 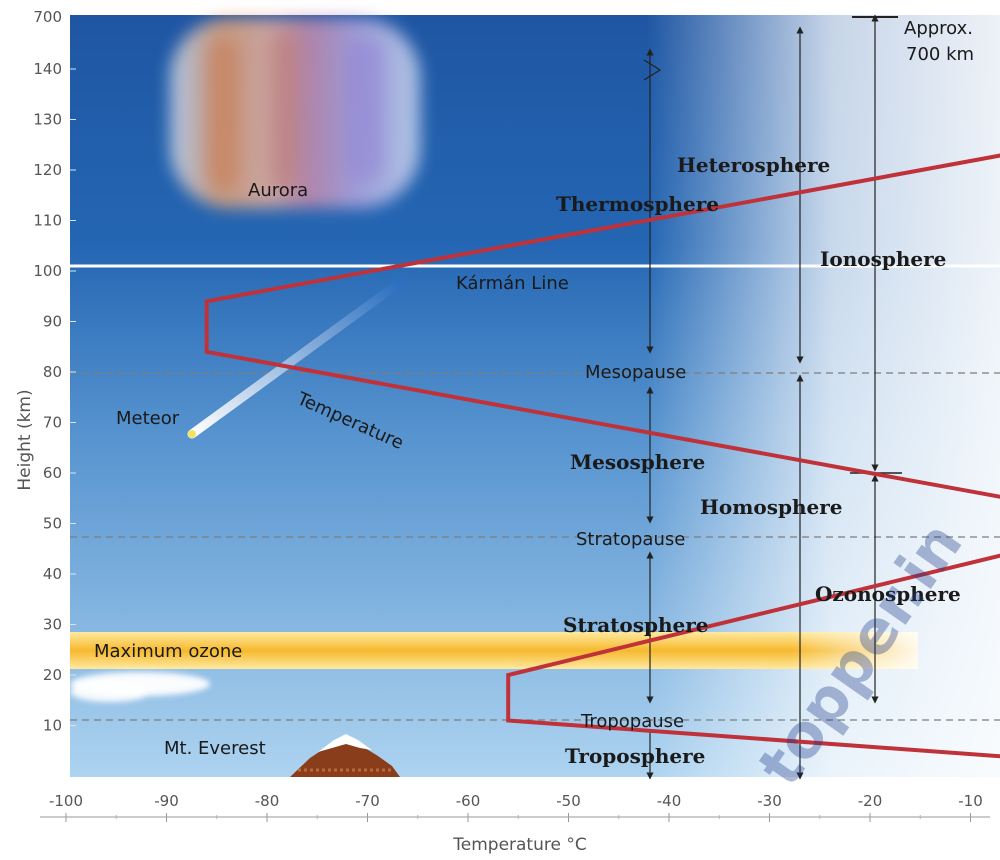 I want to click on y-tick-label: 20, so click(x=52, y=675).